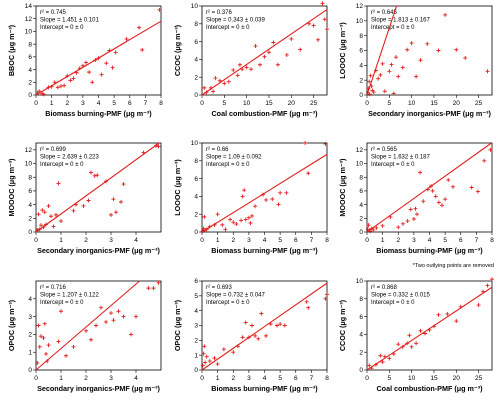  I want to click on y-axis-label: LOOOC (μg m⁻³), so click(177, 187).